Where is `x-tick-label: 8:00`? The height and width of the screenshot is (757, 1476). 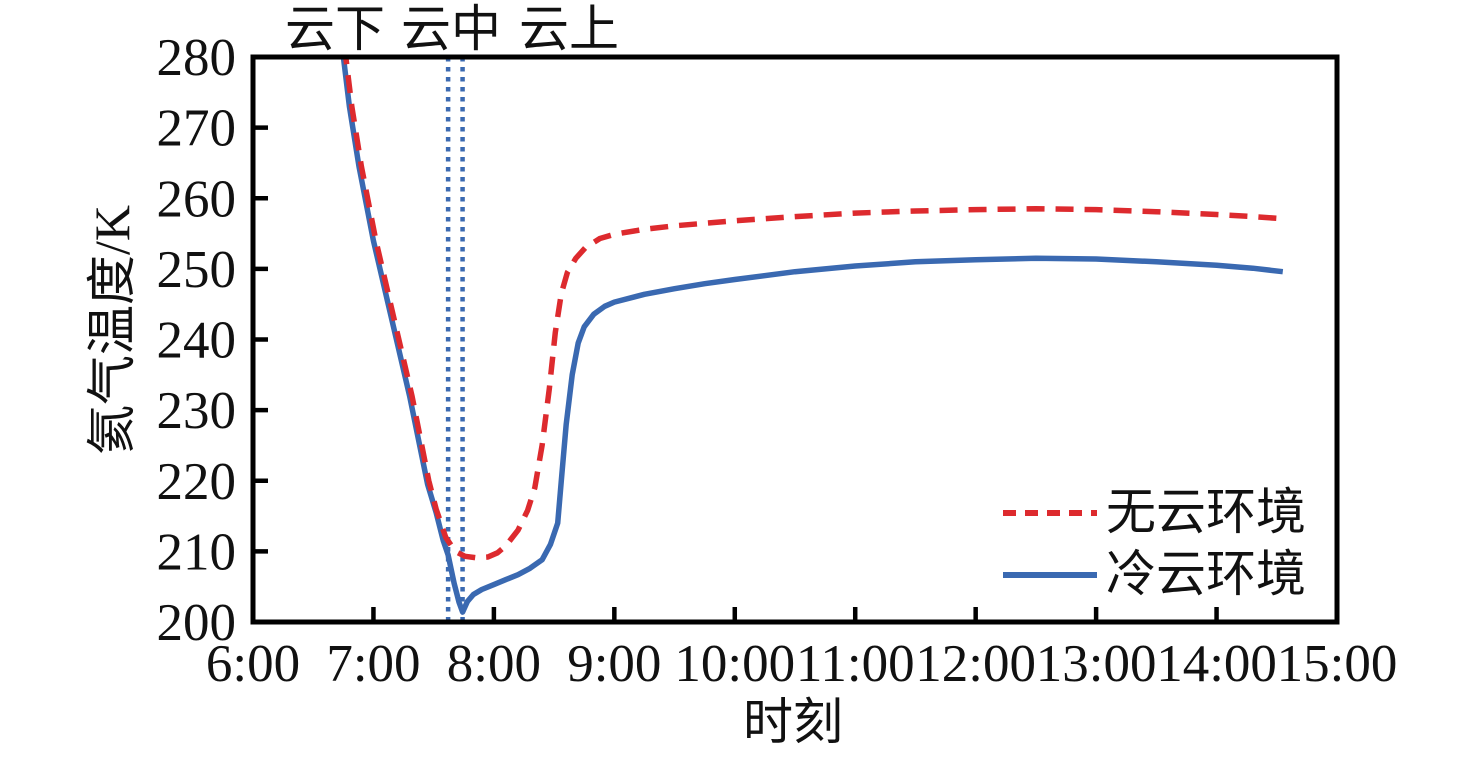
x-tick-label: 8:00 is located at coordinates (494, 664).